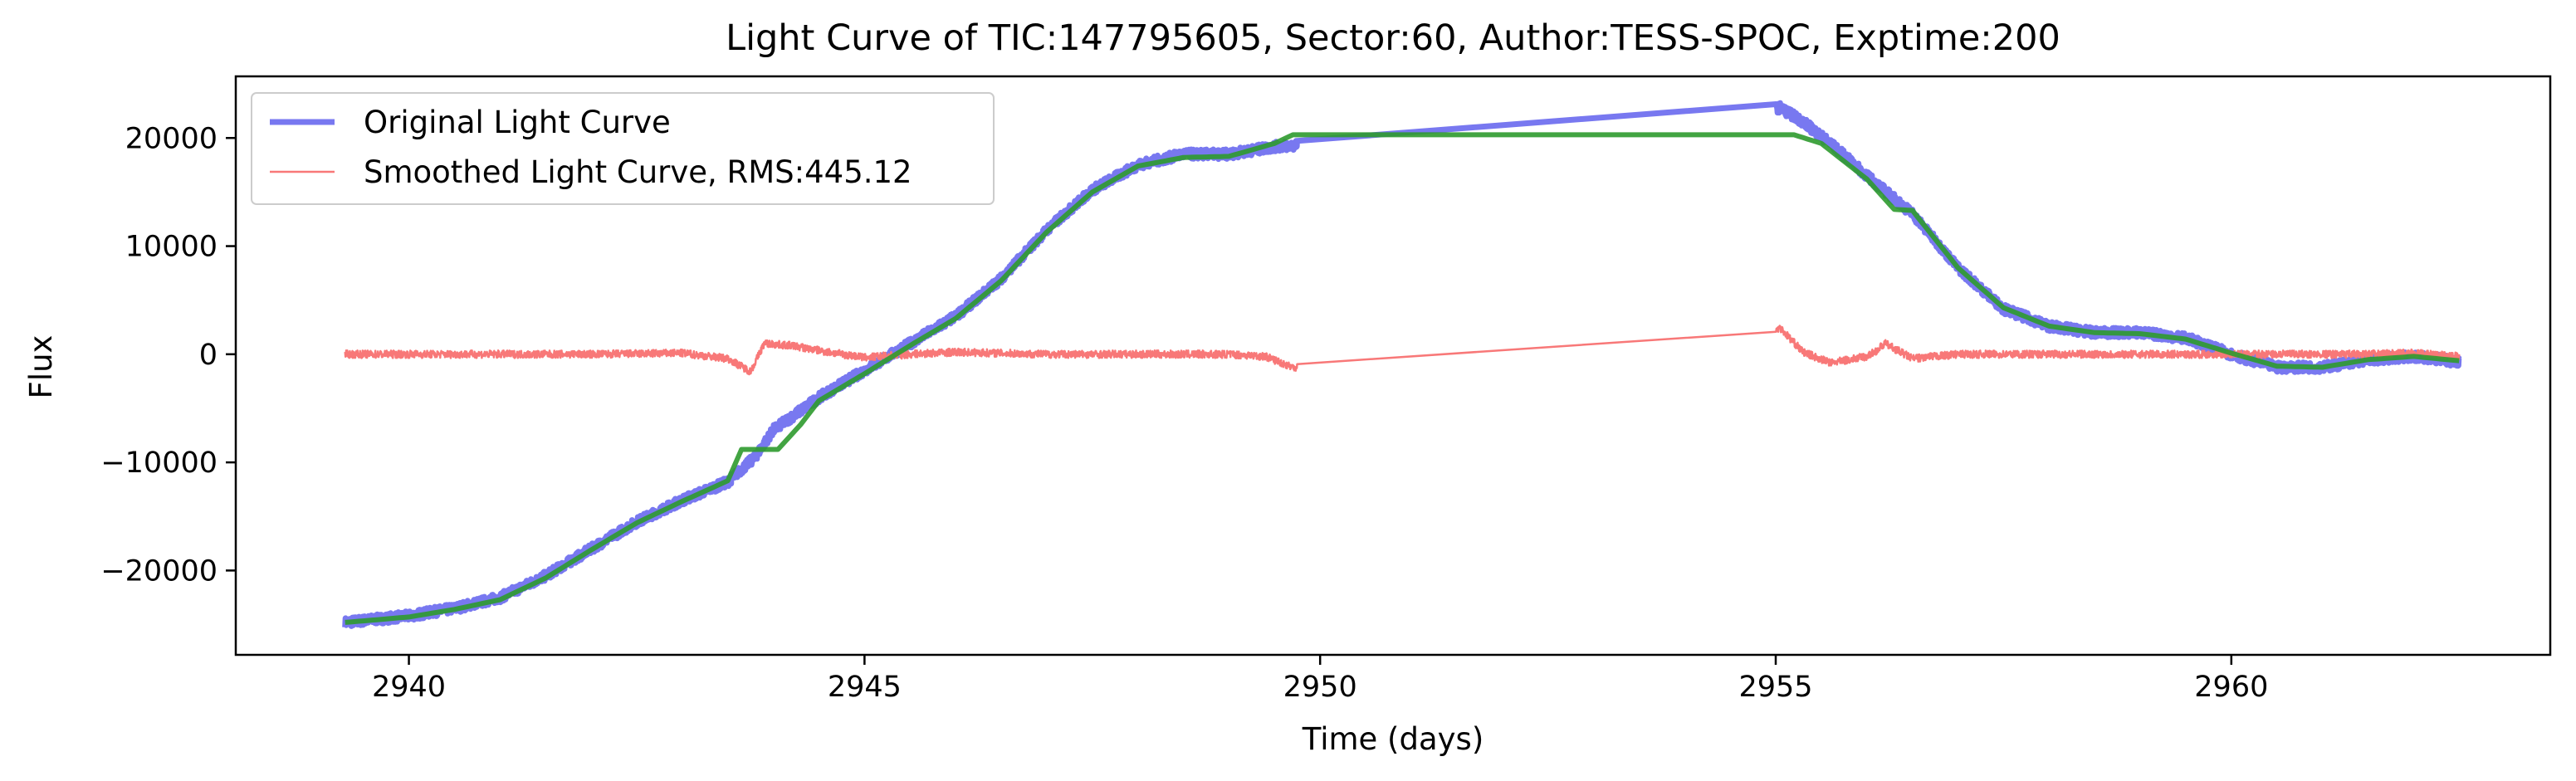 This screenshot has width=2576, height=781. Describe the element at coordinates (638, 172) in the screenshot. I see `legend-label-smoothed: Smoothed Light Curve, RMS:445.12` at that location.